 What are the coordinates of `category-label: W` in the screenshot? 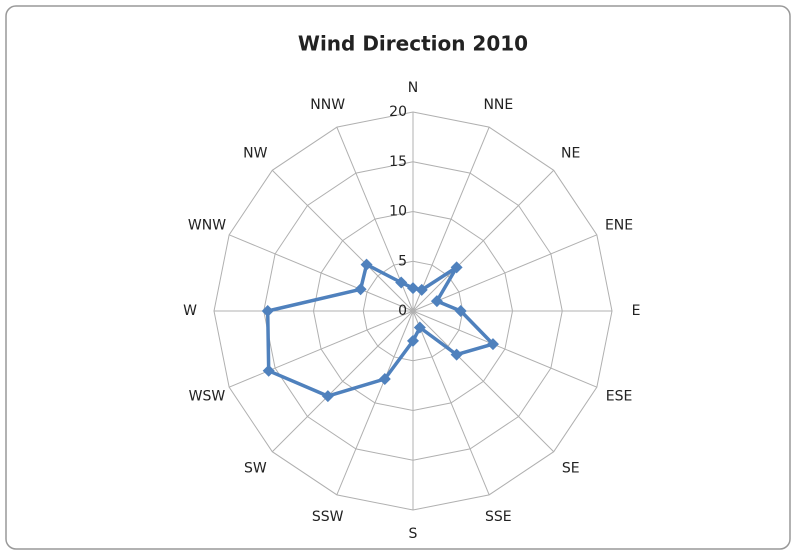 It's located at (190, 311).